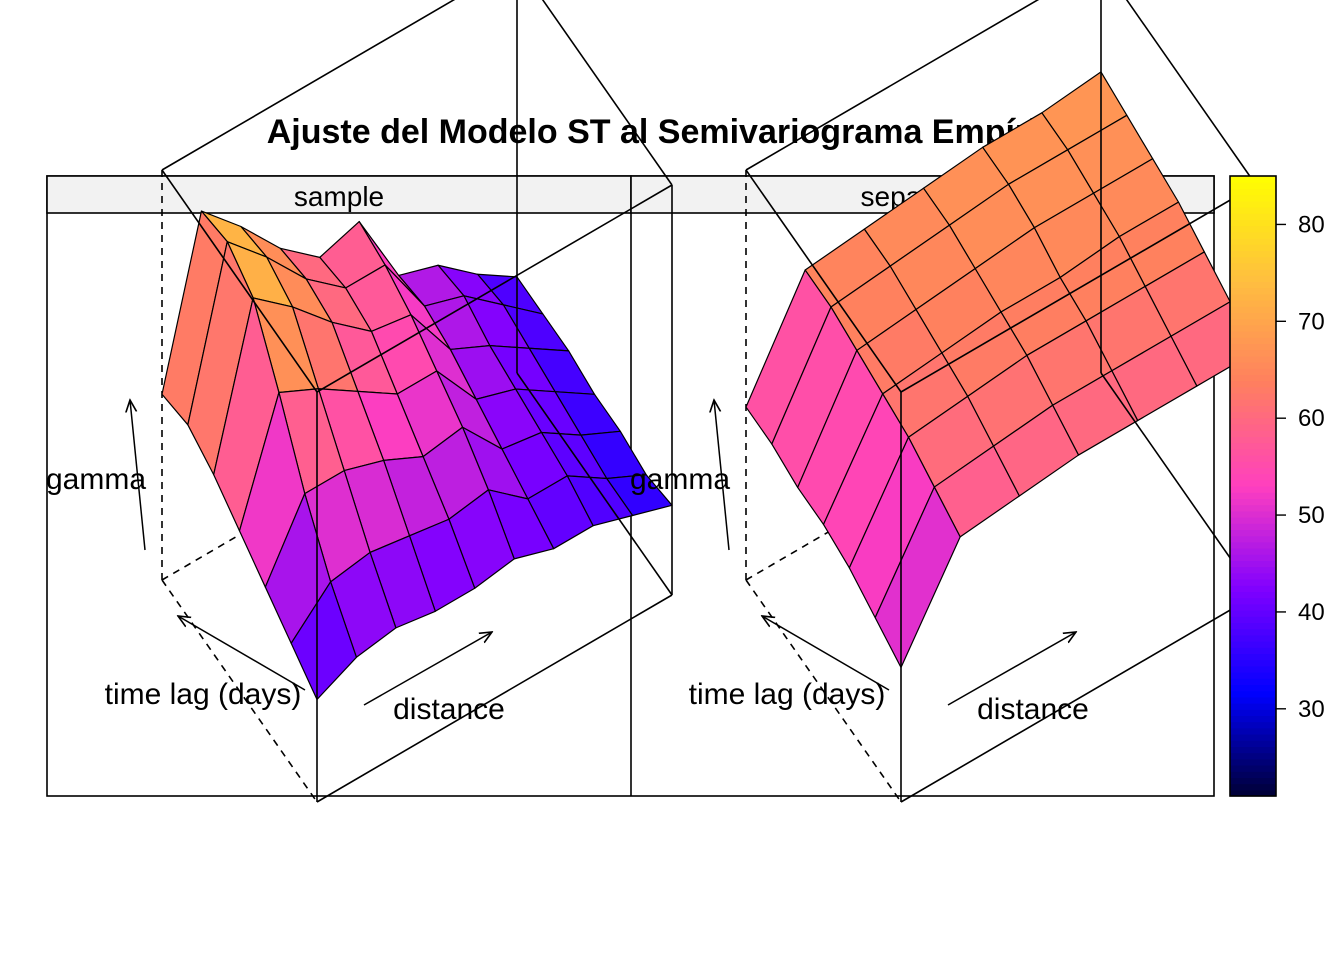 This screenshot has height=965, width=1344. Describe the element at coordinates (242, 653) in the screenshot. I see `time-axis-arrow` at that location.